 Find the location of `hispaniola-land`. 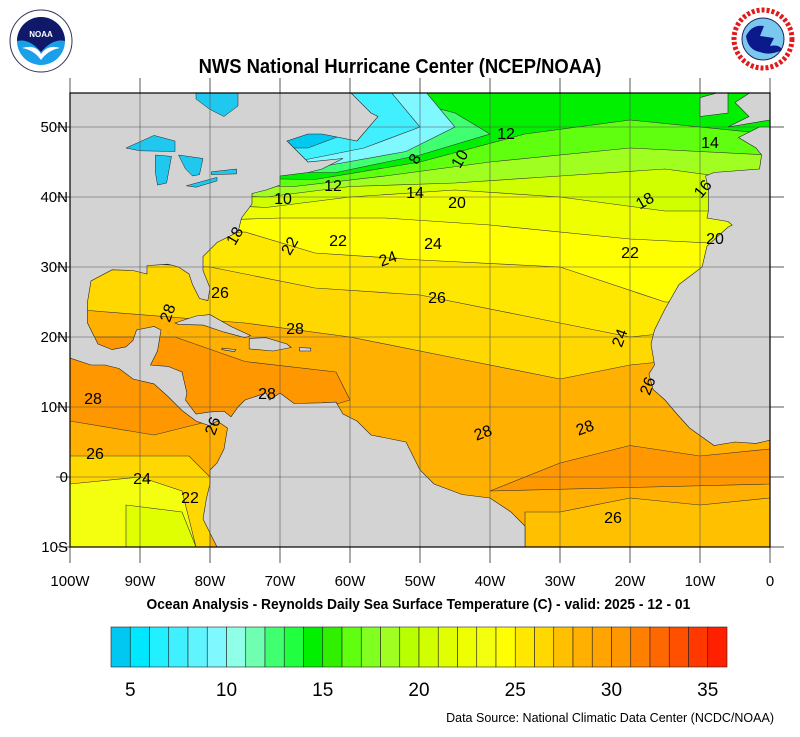

hispaniola-land is located at coordinates (270, 344).